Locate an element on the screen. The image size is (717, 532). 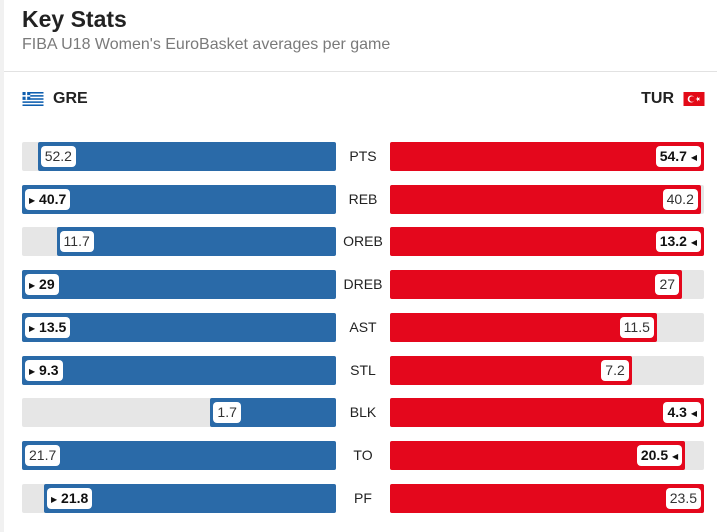
stat-track-right: 54.7 ◀ is located at coordinates (547, 156).